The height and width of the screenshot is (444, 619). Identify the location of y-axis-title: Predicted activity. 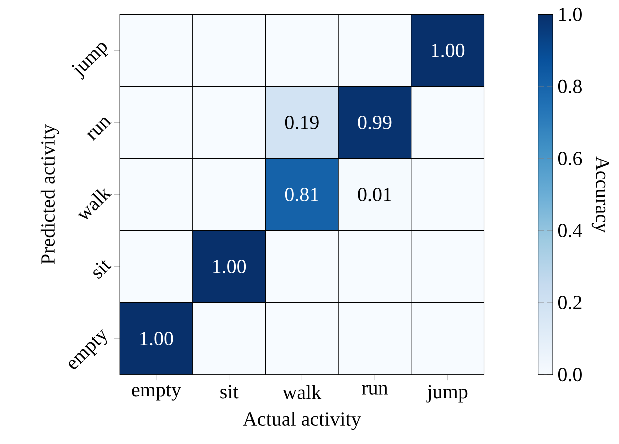
(50, 194).